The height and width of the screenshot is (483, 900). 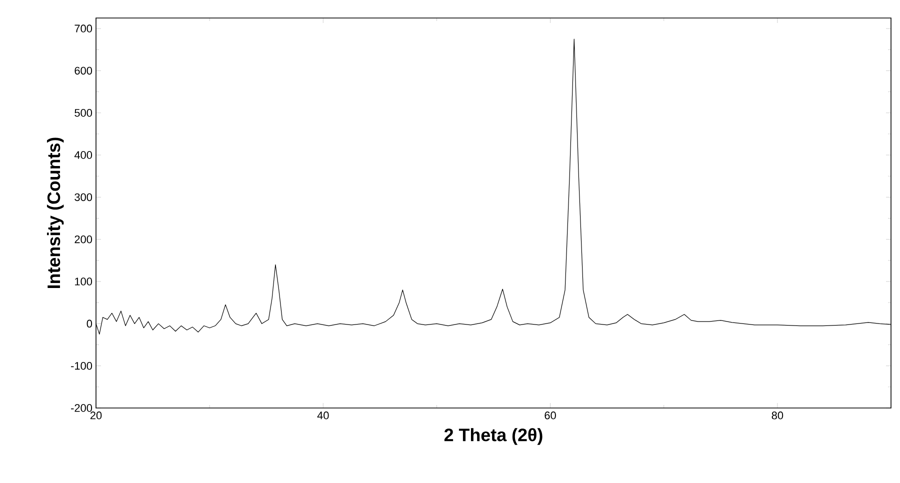 I want to click on x-tick-label: 80, so click(x=778, y=416).